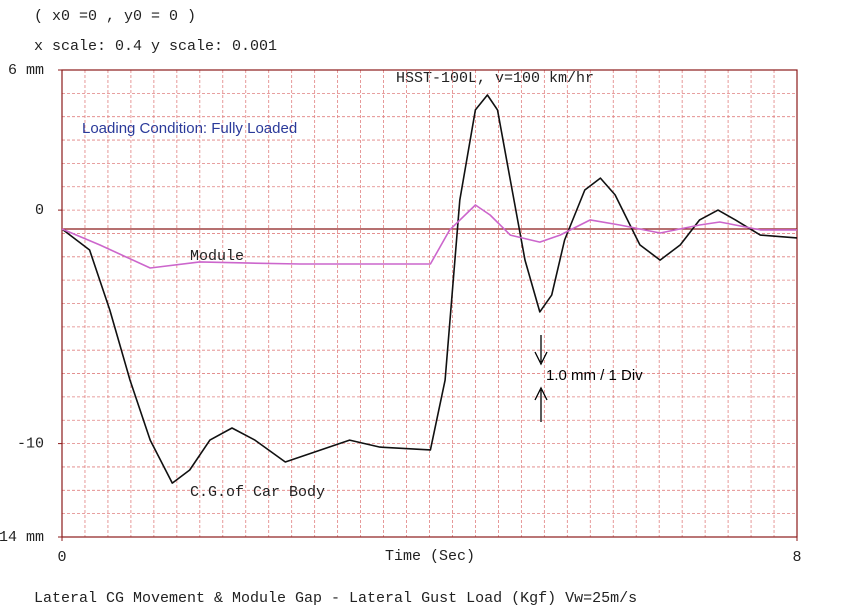 This screenshot has width=868, height=613. I want to click on x-axis-label: Time (Sec), so click(430, 556).